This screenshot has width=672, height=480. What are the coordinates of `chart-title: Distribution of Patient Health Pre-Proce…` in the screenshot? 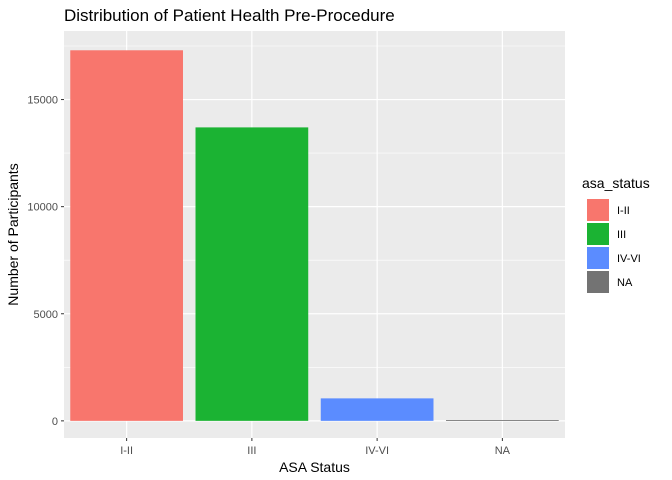 It's located at (229, 15).